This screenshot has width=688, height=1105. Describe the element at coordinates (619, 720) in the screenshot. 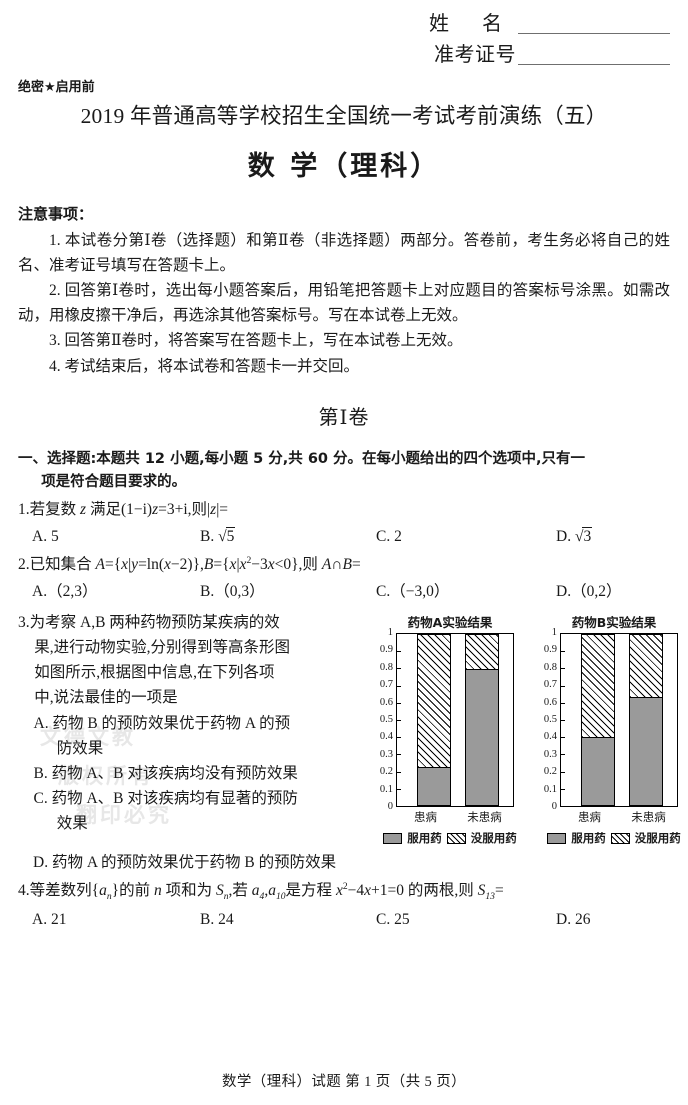

I see `chart-b-plot-area` at that location.